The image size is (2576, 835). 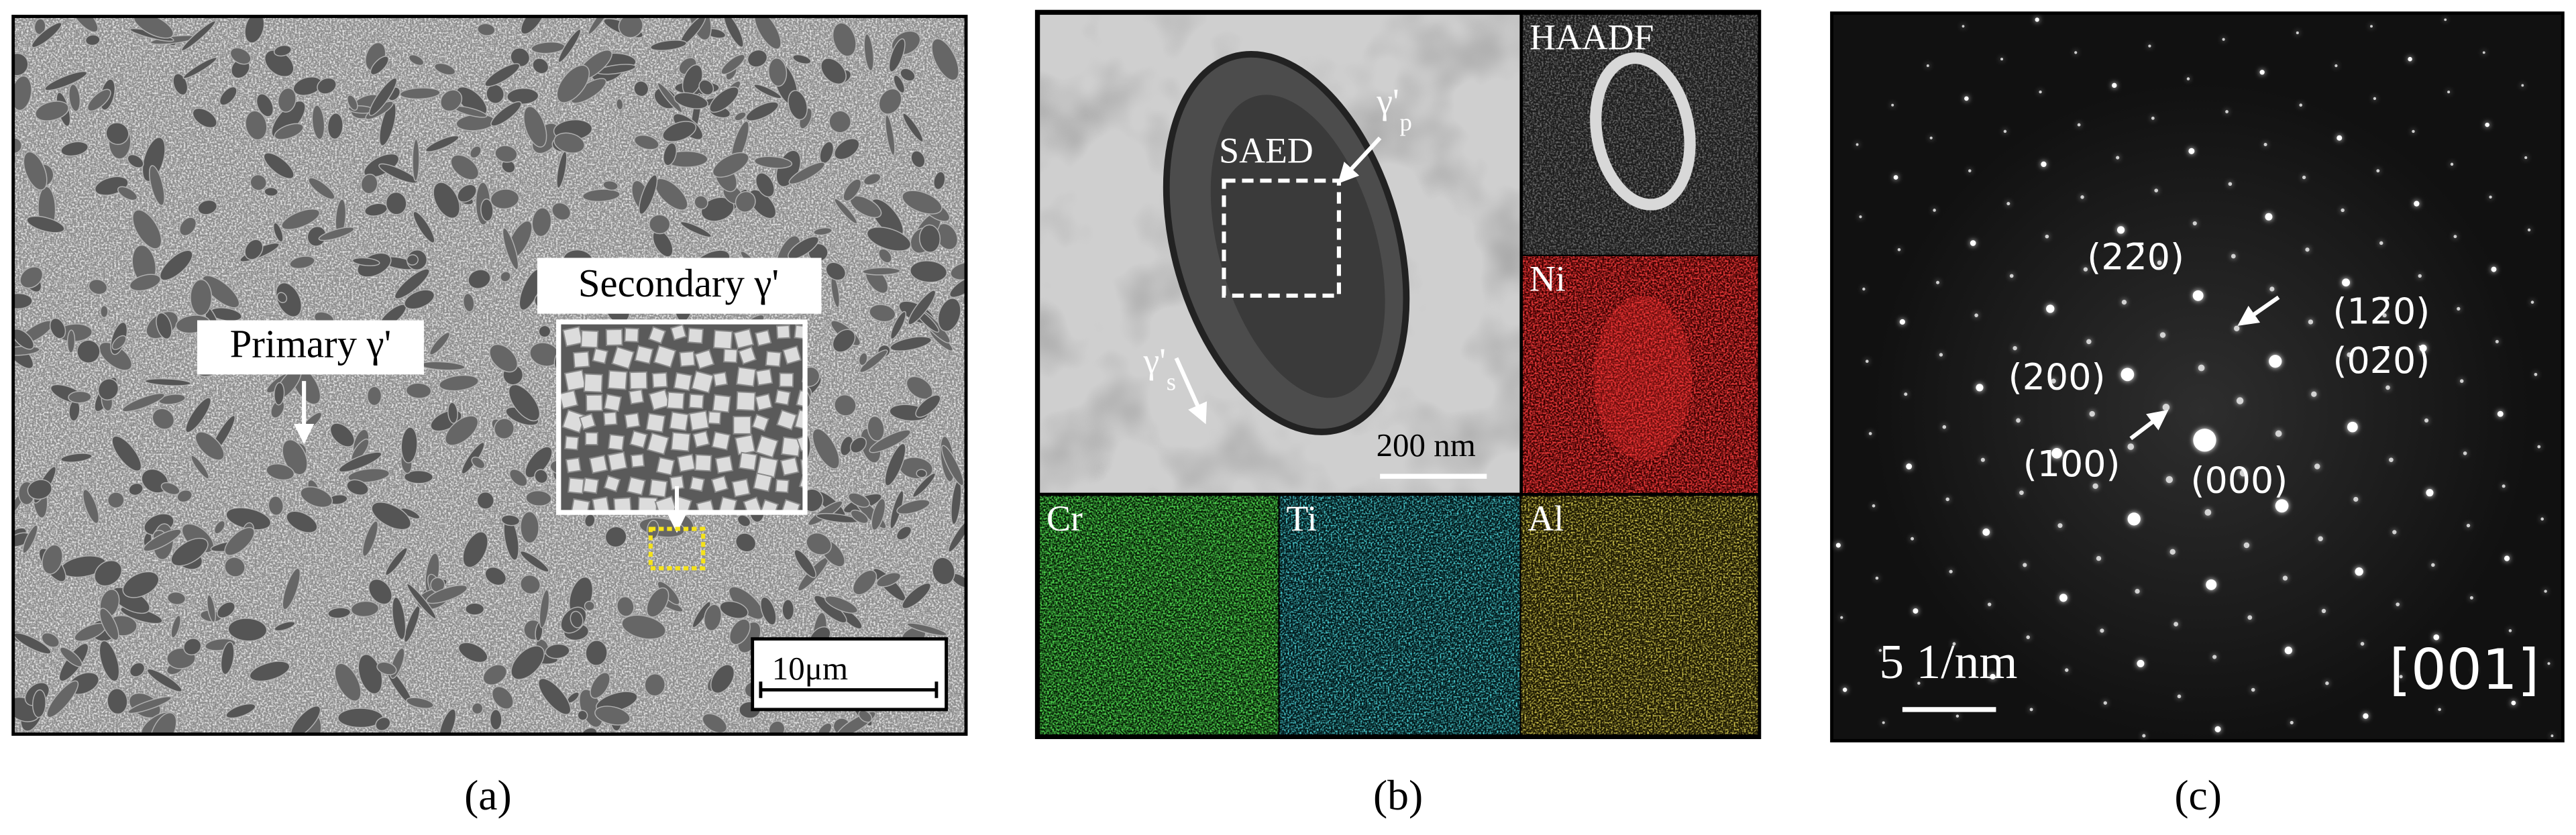 I want to click on map-label: HAADF, so click(x=1591, y=38).